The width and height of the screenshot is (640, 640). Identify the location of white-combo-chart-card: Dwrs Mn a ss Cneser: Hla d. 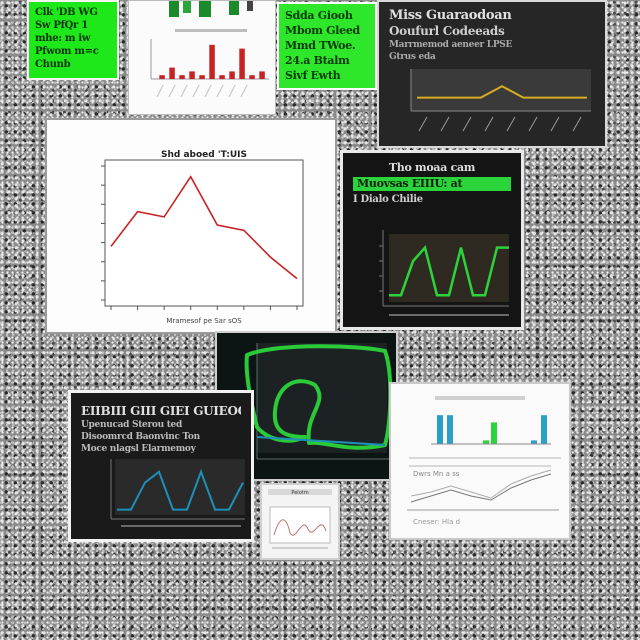
(480, 461).